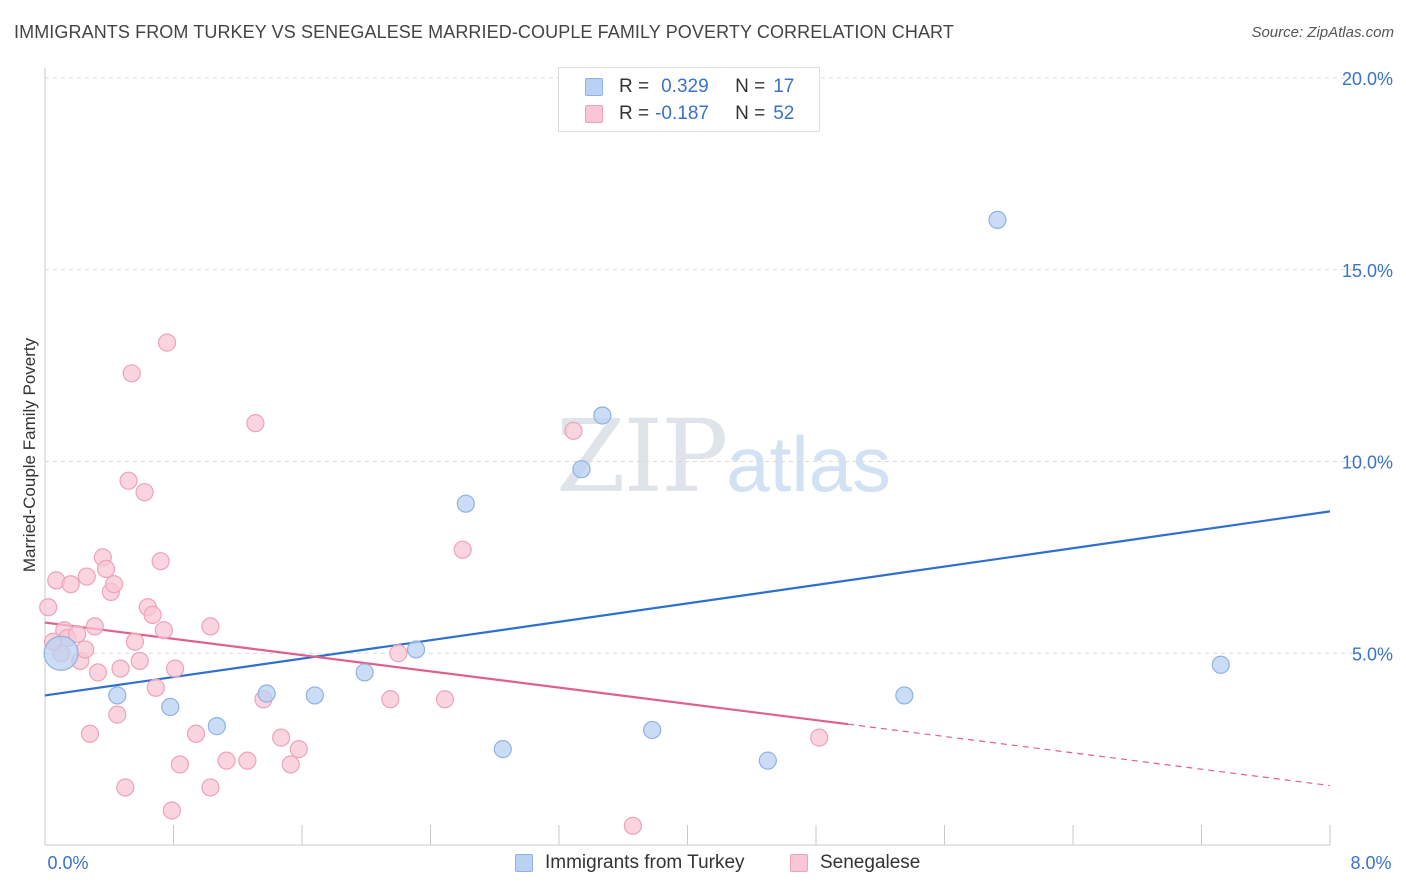 Image resolution: width=1406 pixels, height=892 pixels. I want to click on y-axis-label: Married-Couple Family Poverty, so click(29, 455).